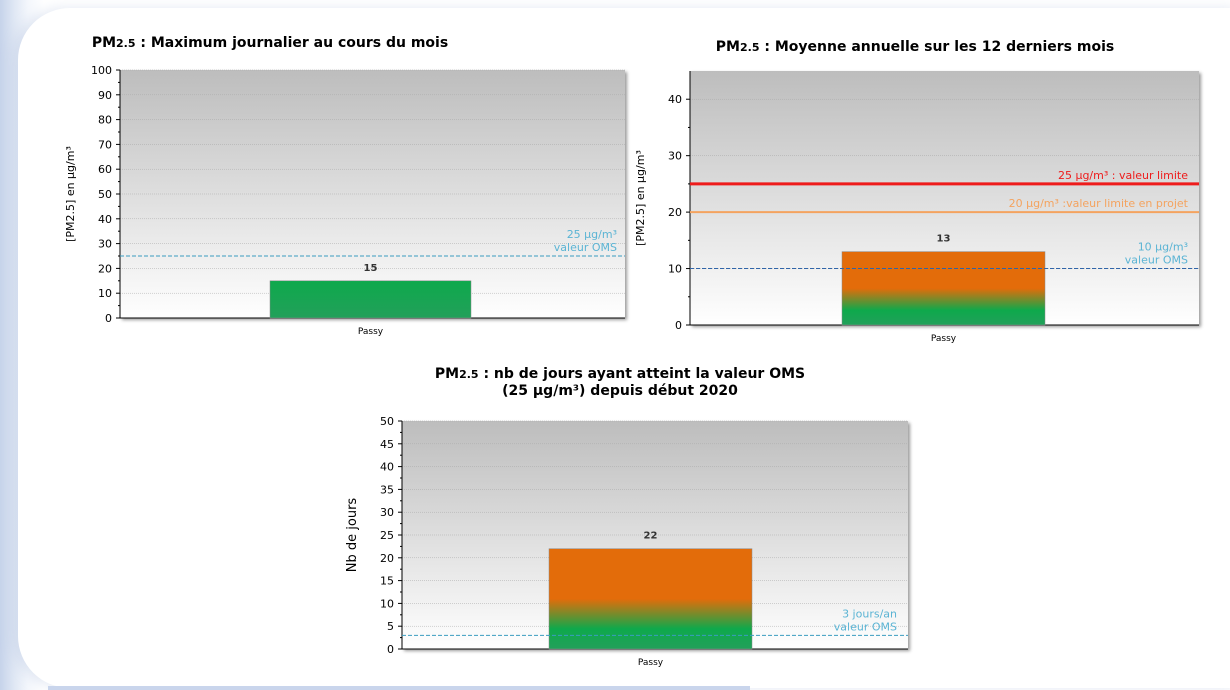 The image size is (1230, 690). I want to click on reference-line-label: 3 jours/an, so click(869, 613).